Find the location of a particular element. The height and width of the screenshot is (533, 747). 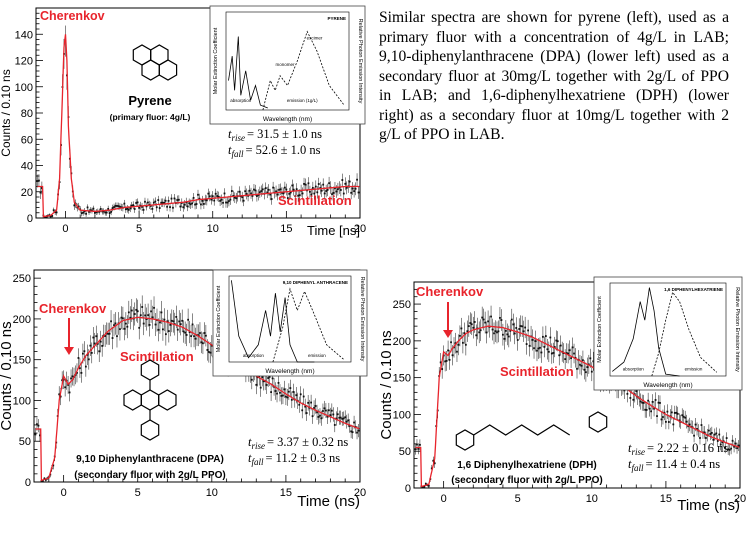

t-rise-label: trise = 31.5 ± 1.0 ns is located at coordinates (275, 135).